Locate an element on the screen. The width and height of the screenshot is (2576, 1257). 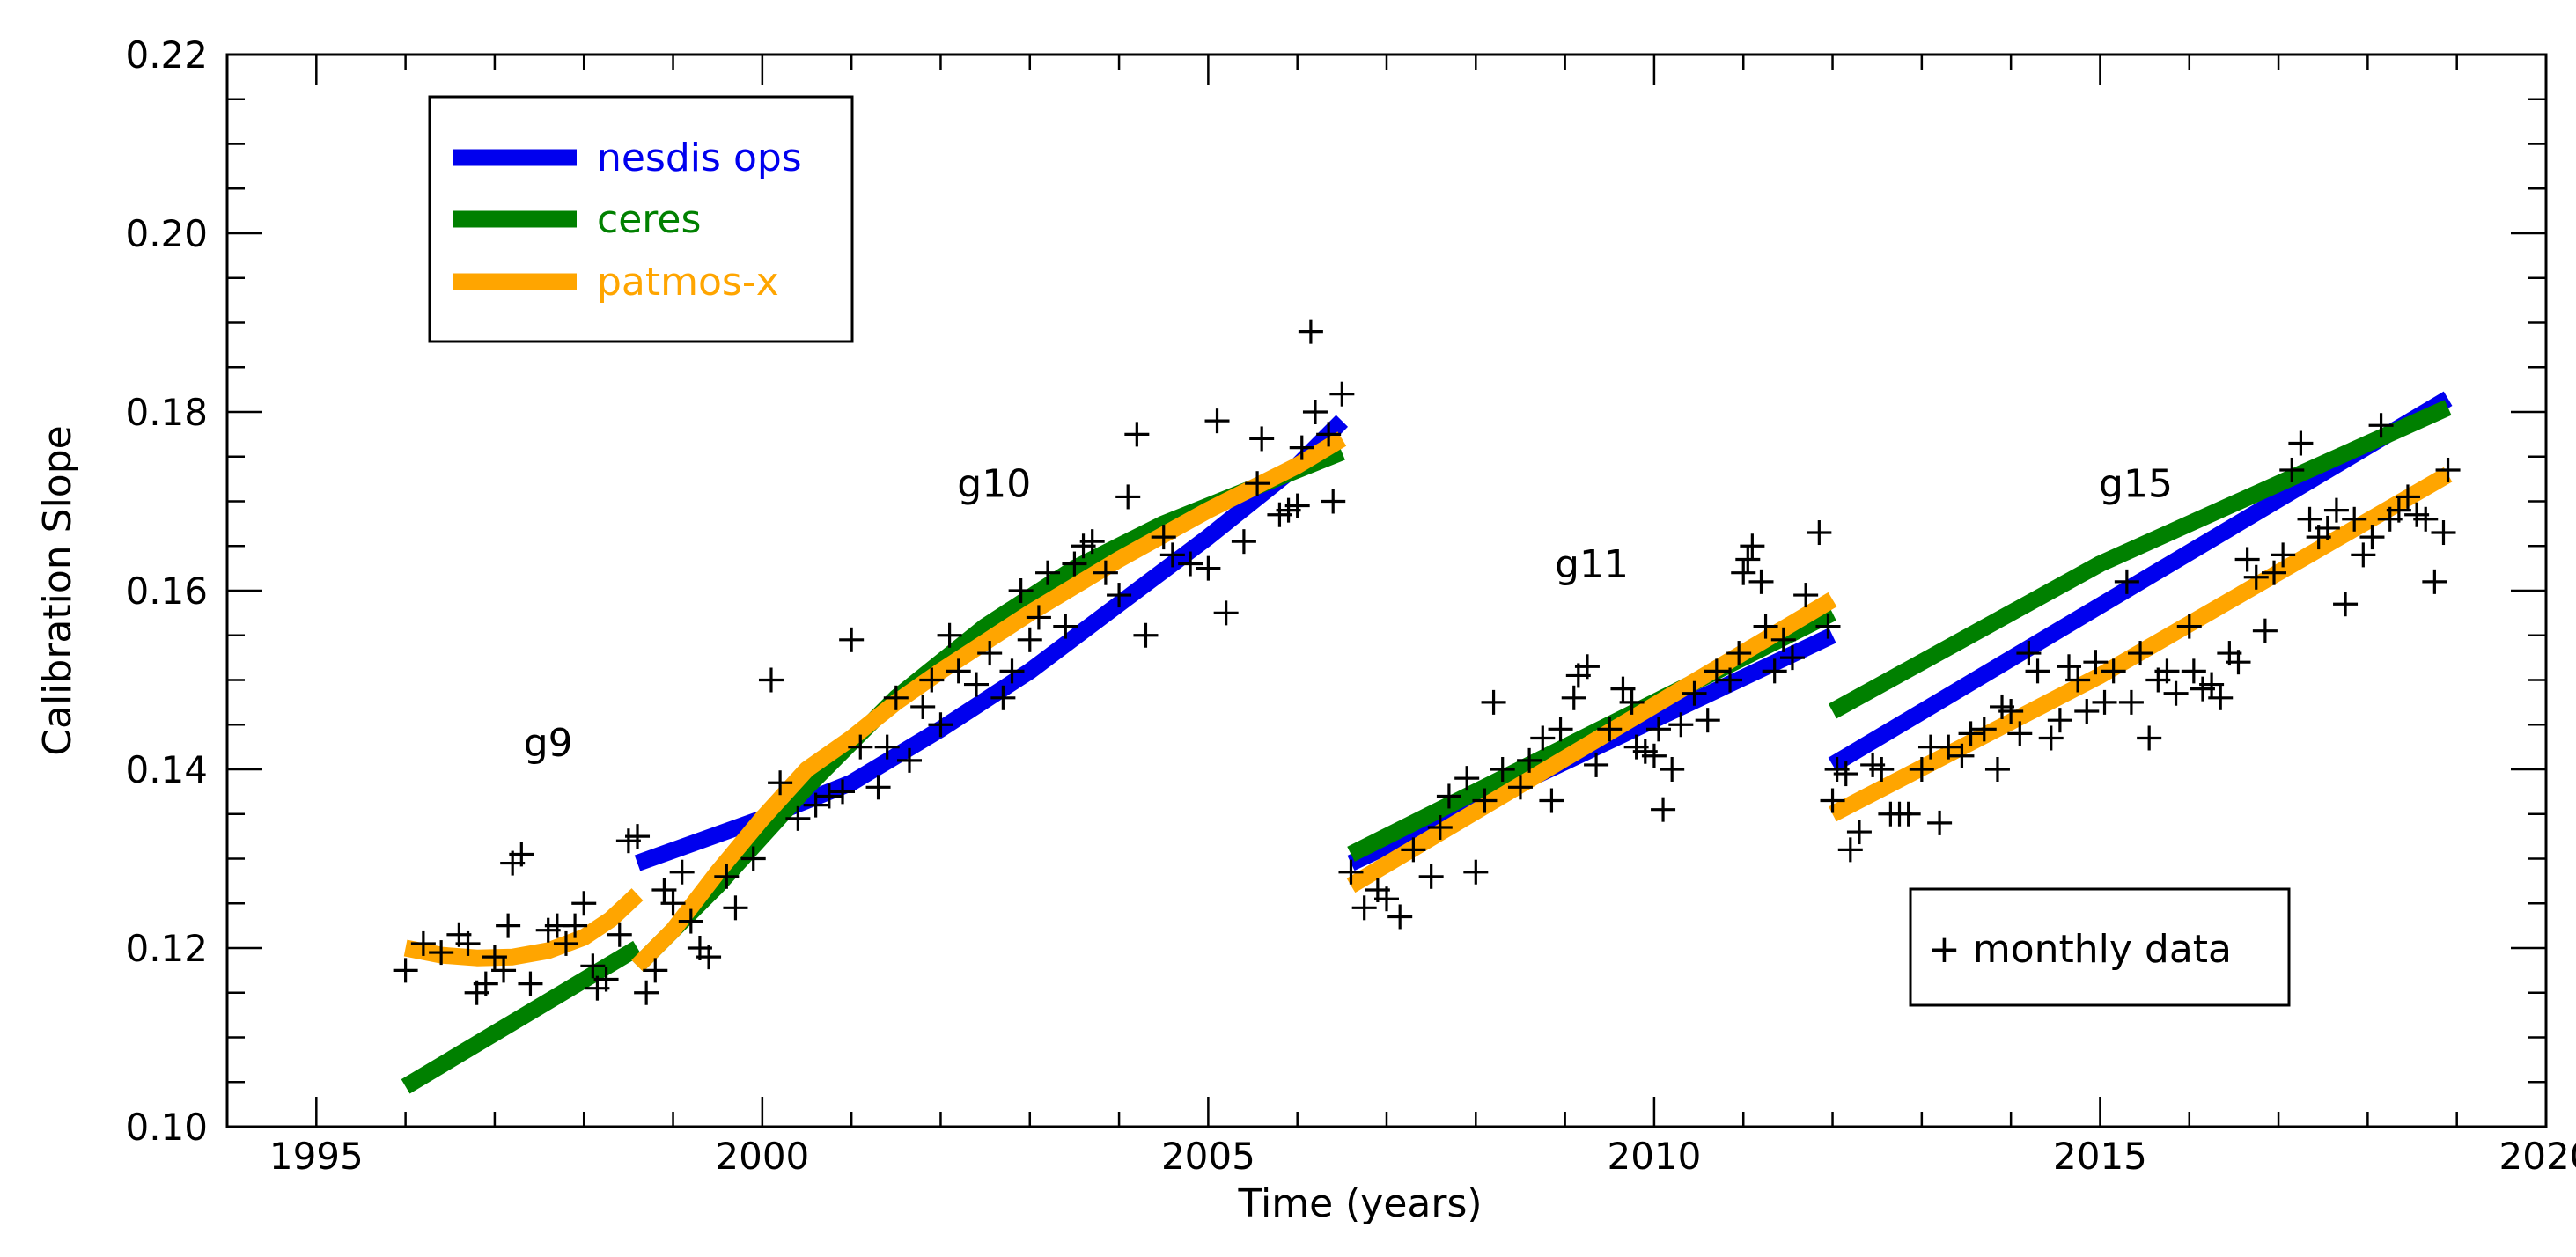
x-tick-label: 1995 is located at coordinates (317, 1156).